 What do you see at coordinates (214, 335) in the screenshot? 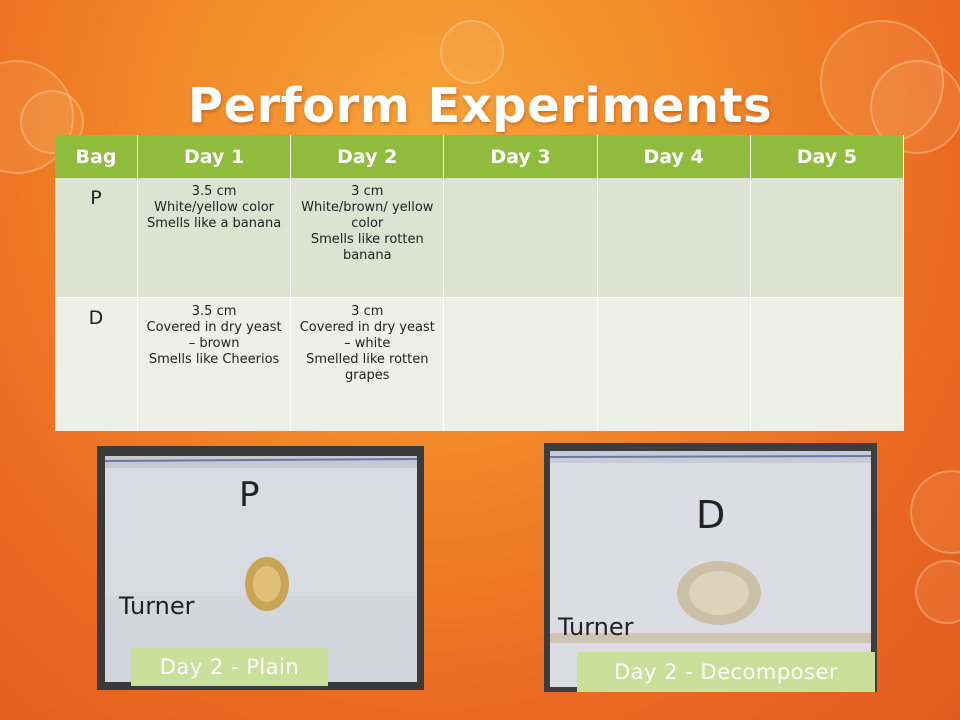
I see `cell-line: Covered in dry yeast – brown` at bounding box center [214, 335].